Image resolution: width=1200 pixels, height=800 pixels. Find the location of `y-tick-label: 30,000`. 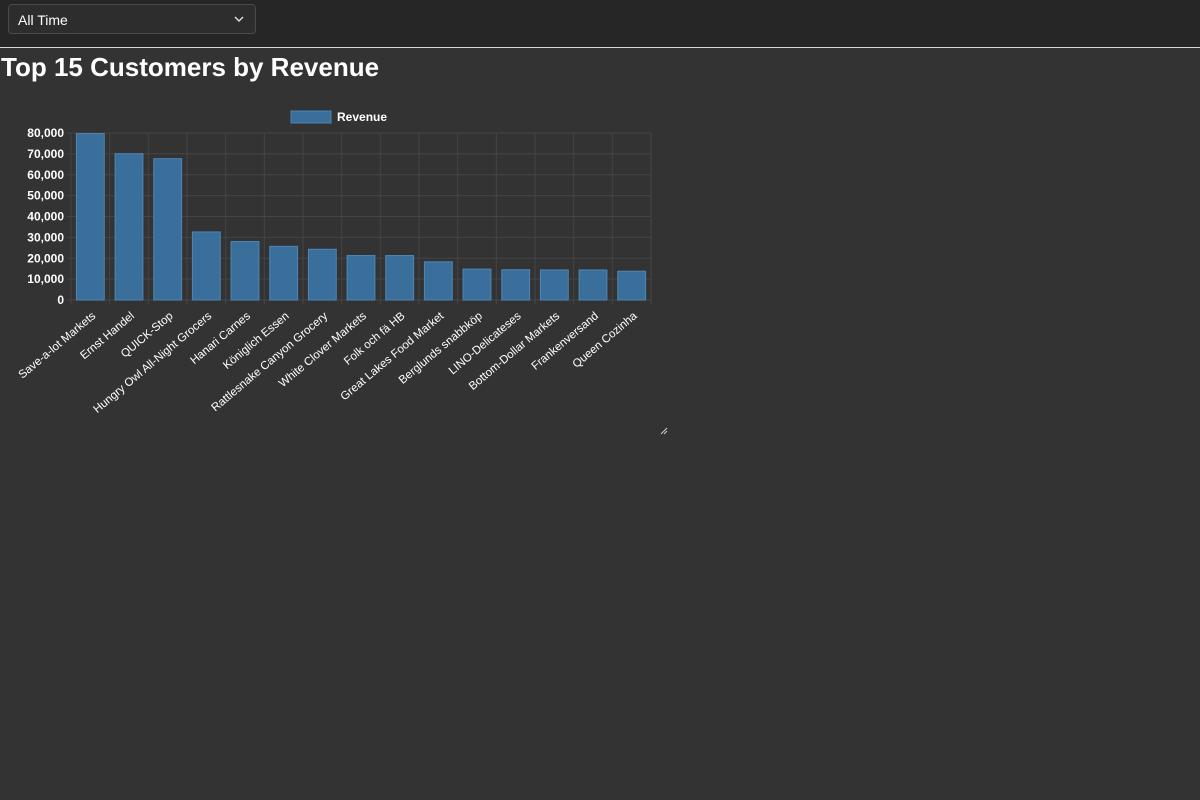

y-tick-label: 30,000 is located at coordinates (45, 237).